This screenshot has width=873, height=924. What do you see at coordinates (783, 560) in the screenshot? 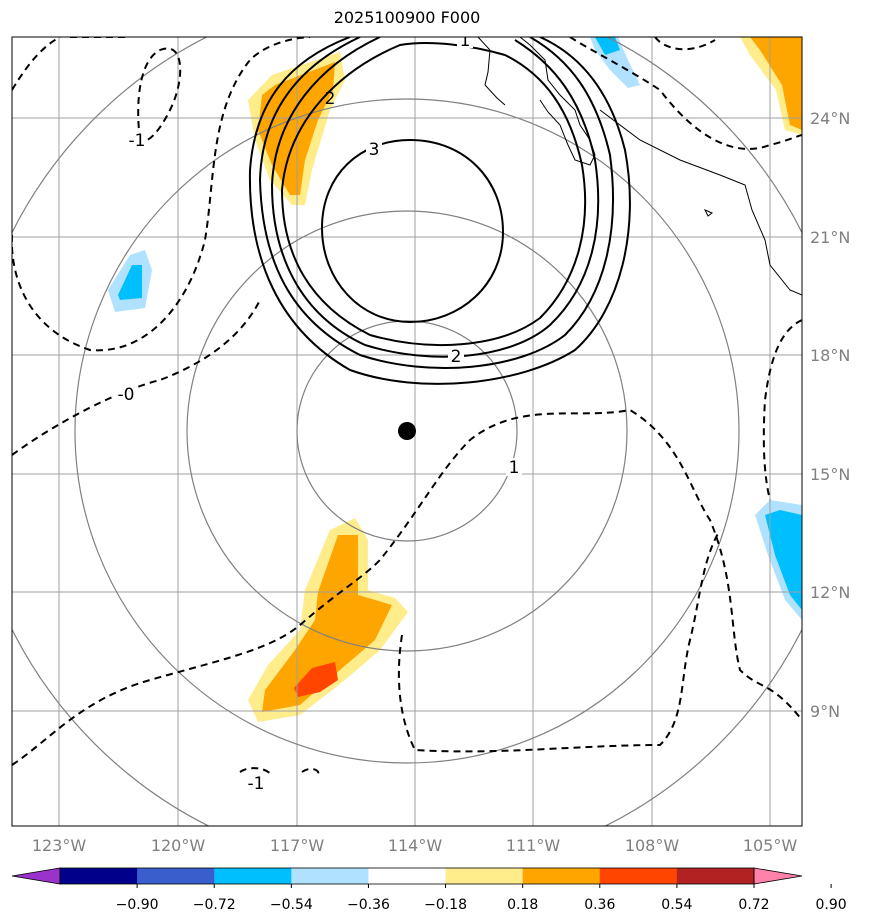
I see `negative-anomaly-east-core` at bounding box center [783, 560].